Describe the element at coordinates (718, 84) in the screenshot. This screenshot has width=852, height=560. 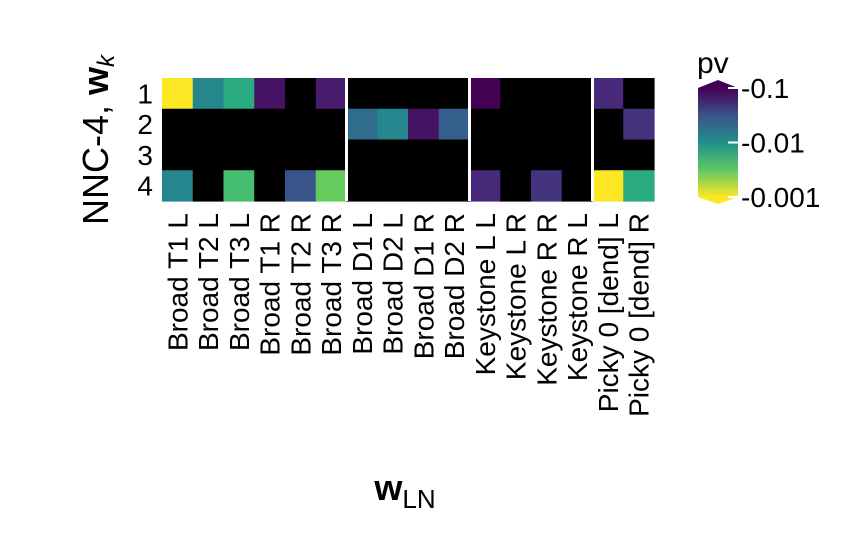
I see `legend-arrow-top` at that location.